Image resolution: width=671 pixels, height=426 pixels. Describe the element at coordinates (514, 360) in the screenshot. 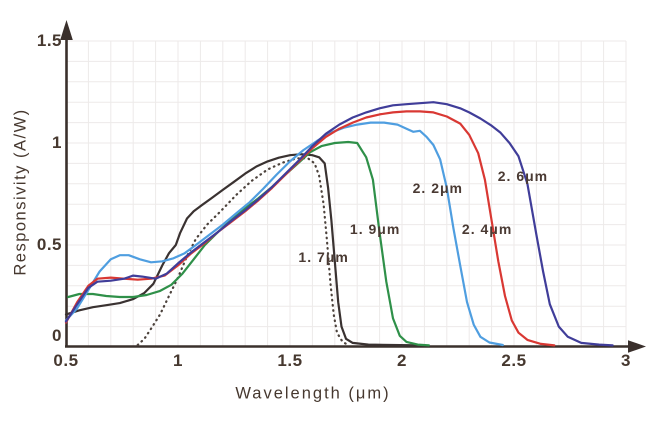

I see `x-tick-label: 2.5` at that location.